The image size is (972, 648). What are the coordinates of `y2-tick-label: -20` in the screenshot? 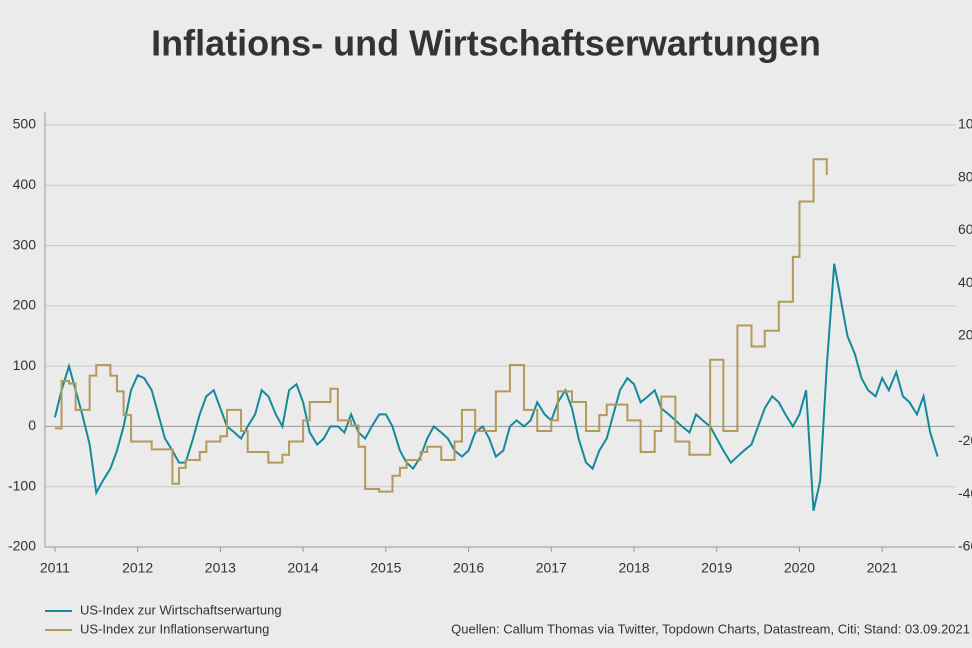 It's located at (965, 440).